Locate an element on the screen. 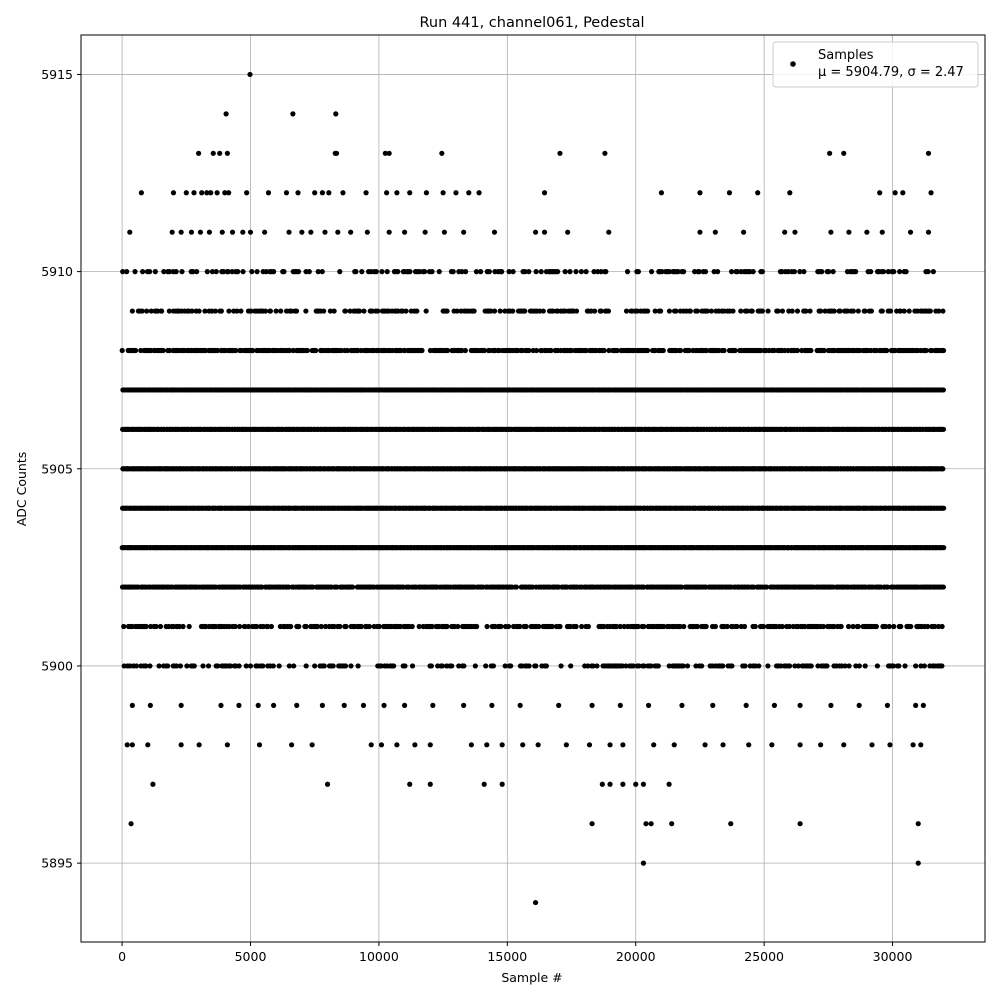 This screenshot has height=1000, width=1000. chart-title: Run 441, channel061, Pedestal is located at coordinates (531, 23).